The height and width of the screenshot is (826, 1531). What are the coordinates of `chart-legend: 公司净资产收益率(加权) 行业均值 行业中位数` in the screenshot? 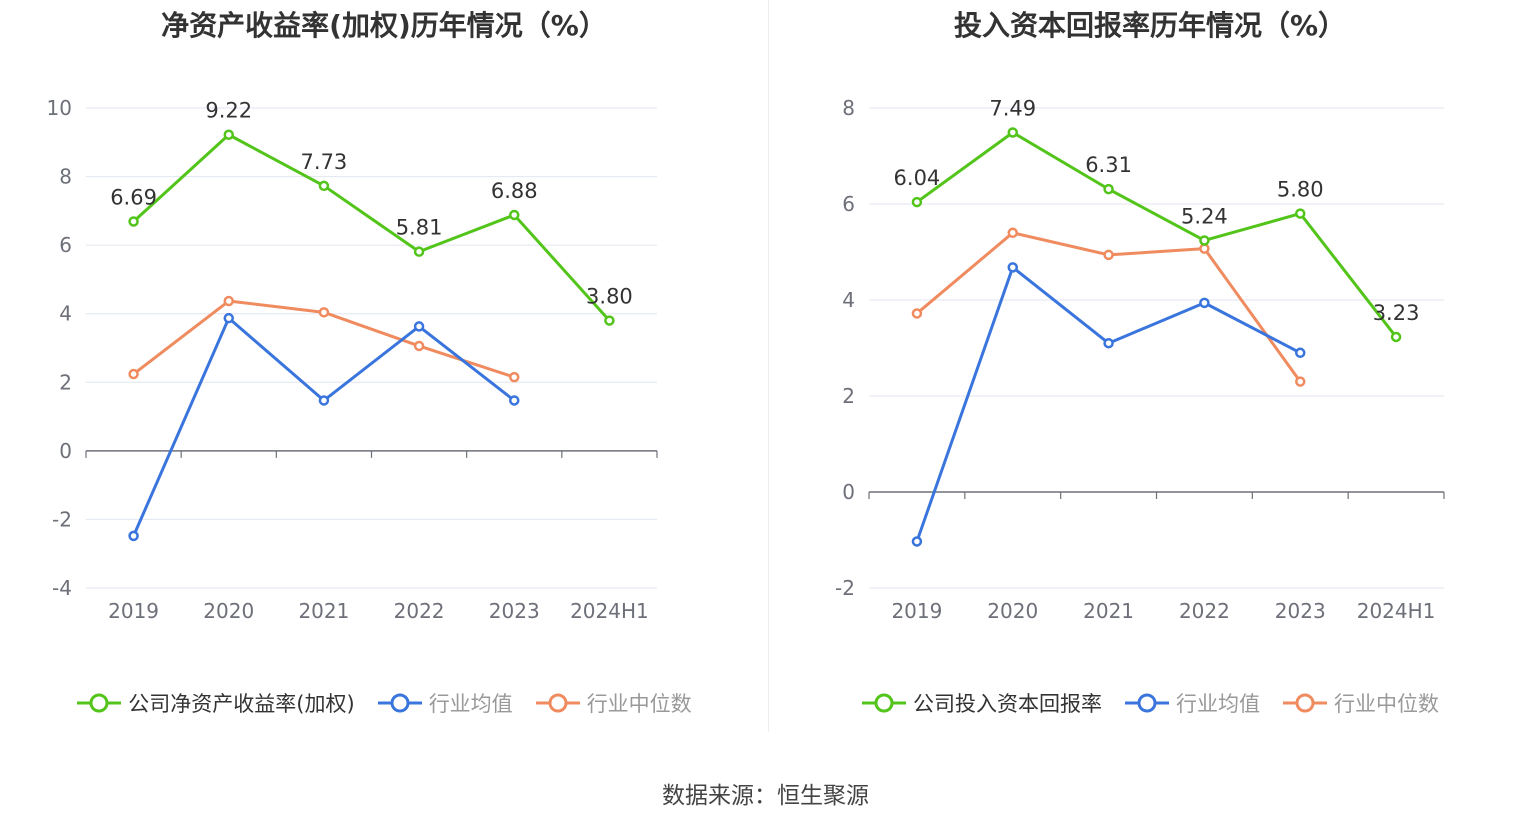 It's located at (384, 703).